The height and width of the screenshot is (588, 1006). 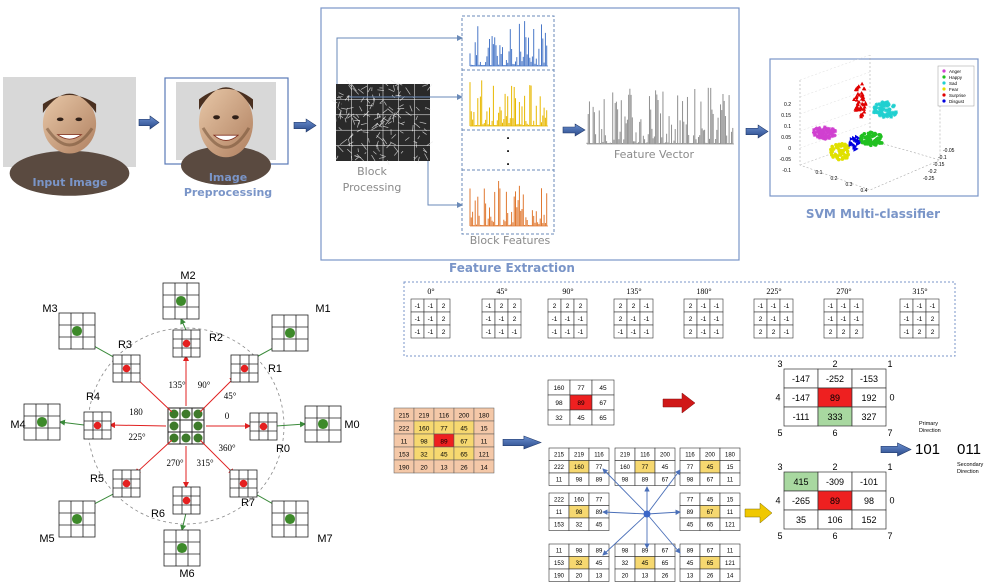 I want to click on grid-value: 32, so click(x=559, y=418).